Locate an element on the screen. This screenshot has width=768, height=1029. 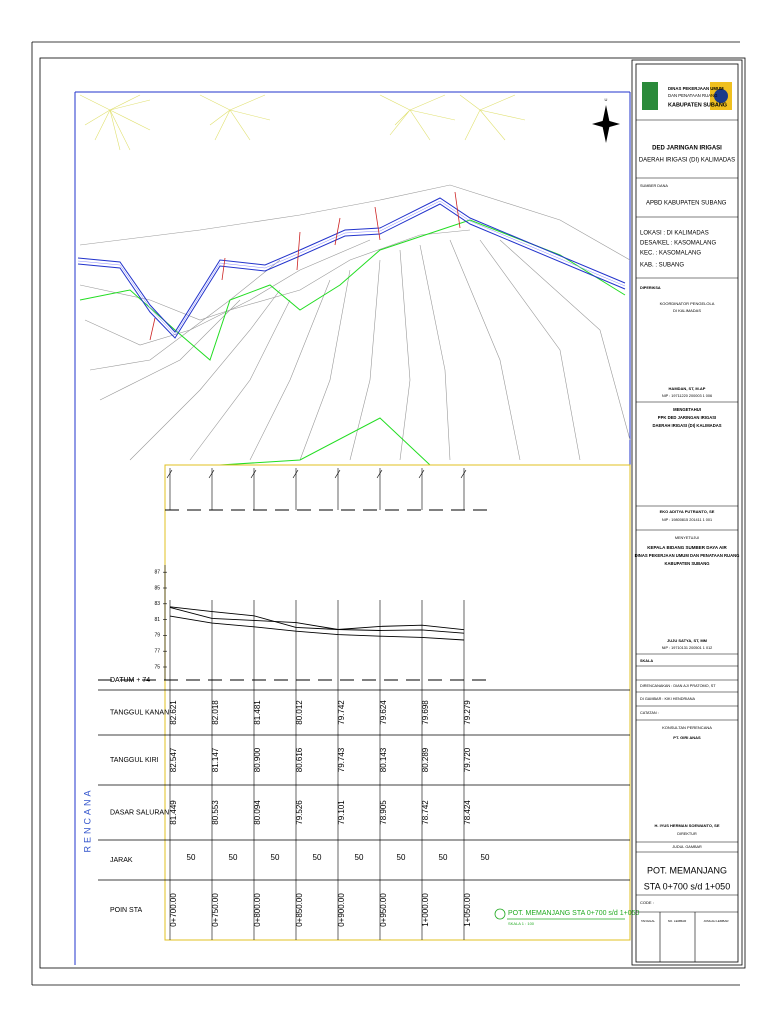
title-block-text: DINAS PEKERJAAN UMUM DAN PENATAAN RUANG is located at coordinates (687, 555).